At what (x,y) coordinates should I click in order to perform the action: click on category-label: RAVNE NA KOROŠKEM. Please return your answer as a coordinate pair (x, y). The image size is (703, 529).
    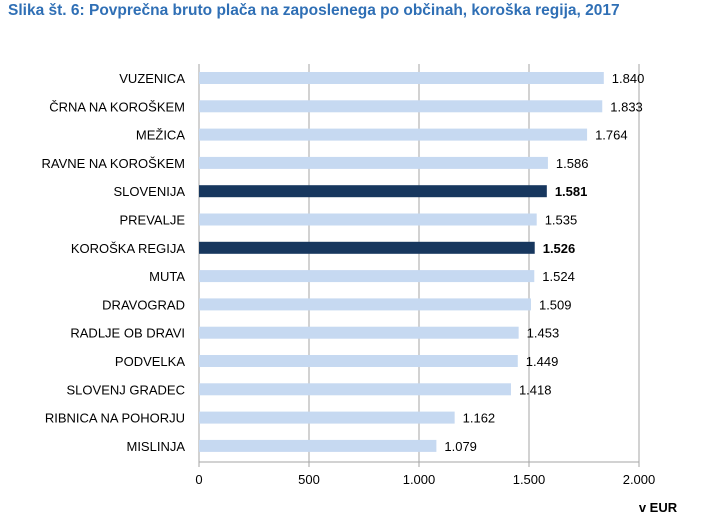
    Looking at the image, I should click on (113, 163).